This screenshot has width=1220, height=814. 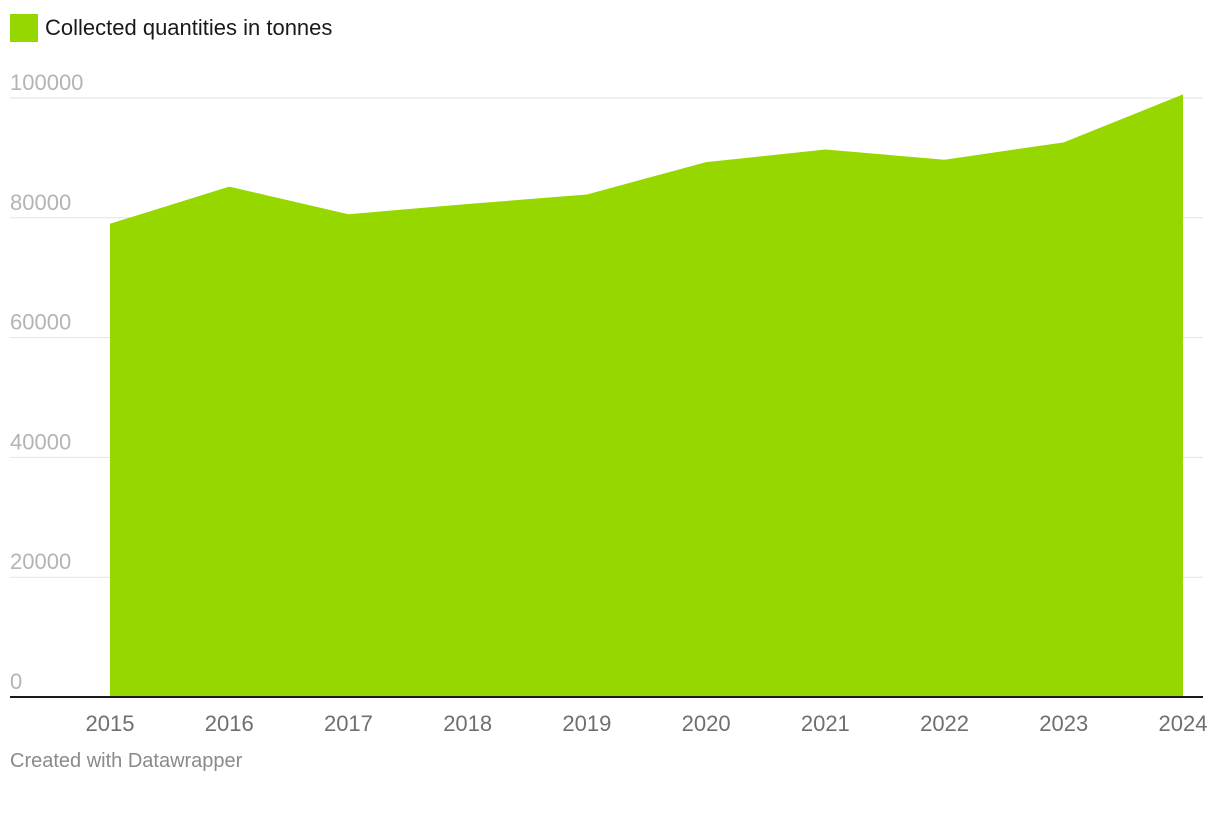 What do you see at coordinates (1063, 723) in the screenshot?
I see `x-tick-label-2023: 2023` at bounding box center [1063, 723].